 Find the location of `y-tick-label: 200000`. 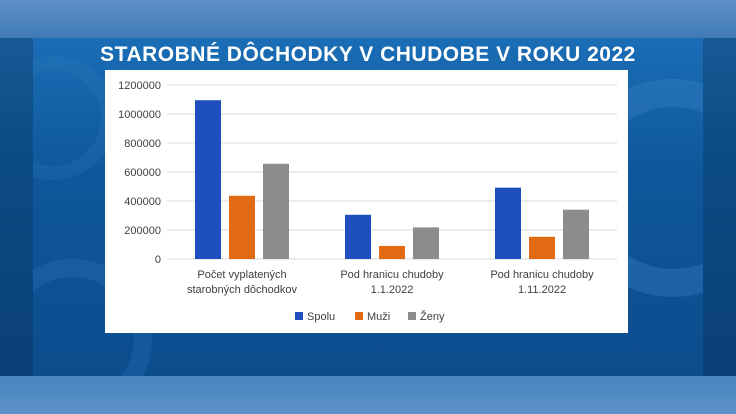

y-tick-label: 200000 is located at coordinates (142, 231).